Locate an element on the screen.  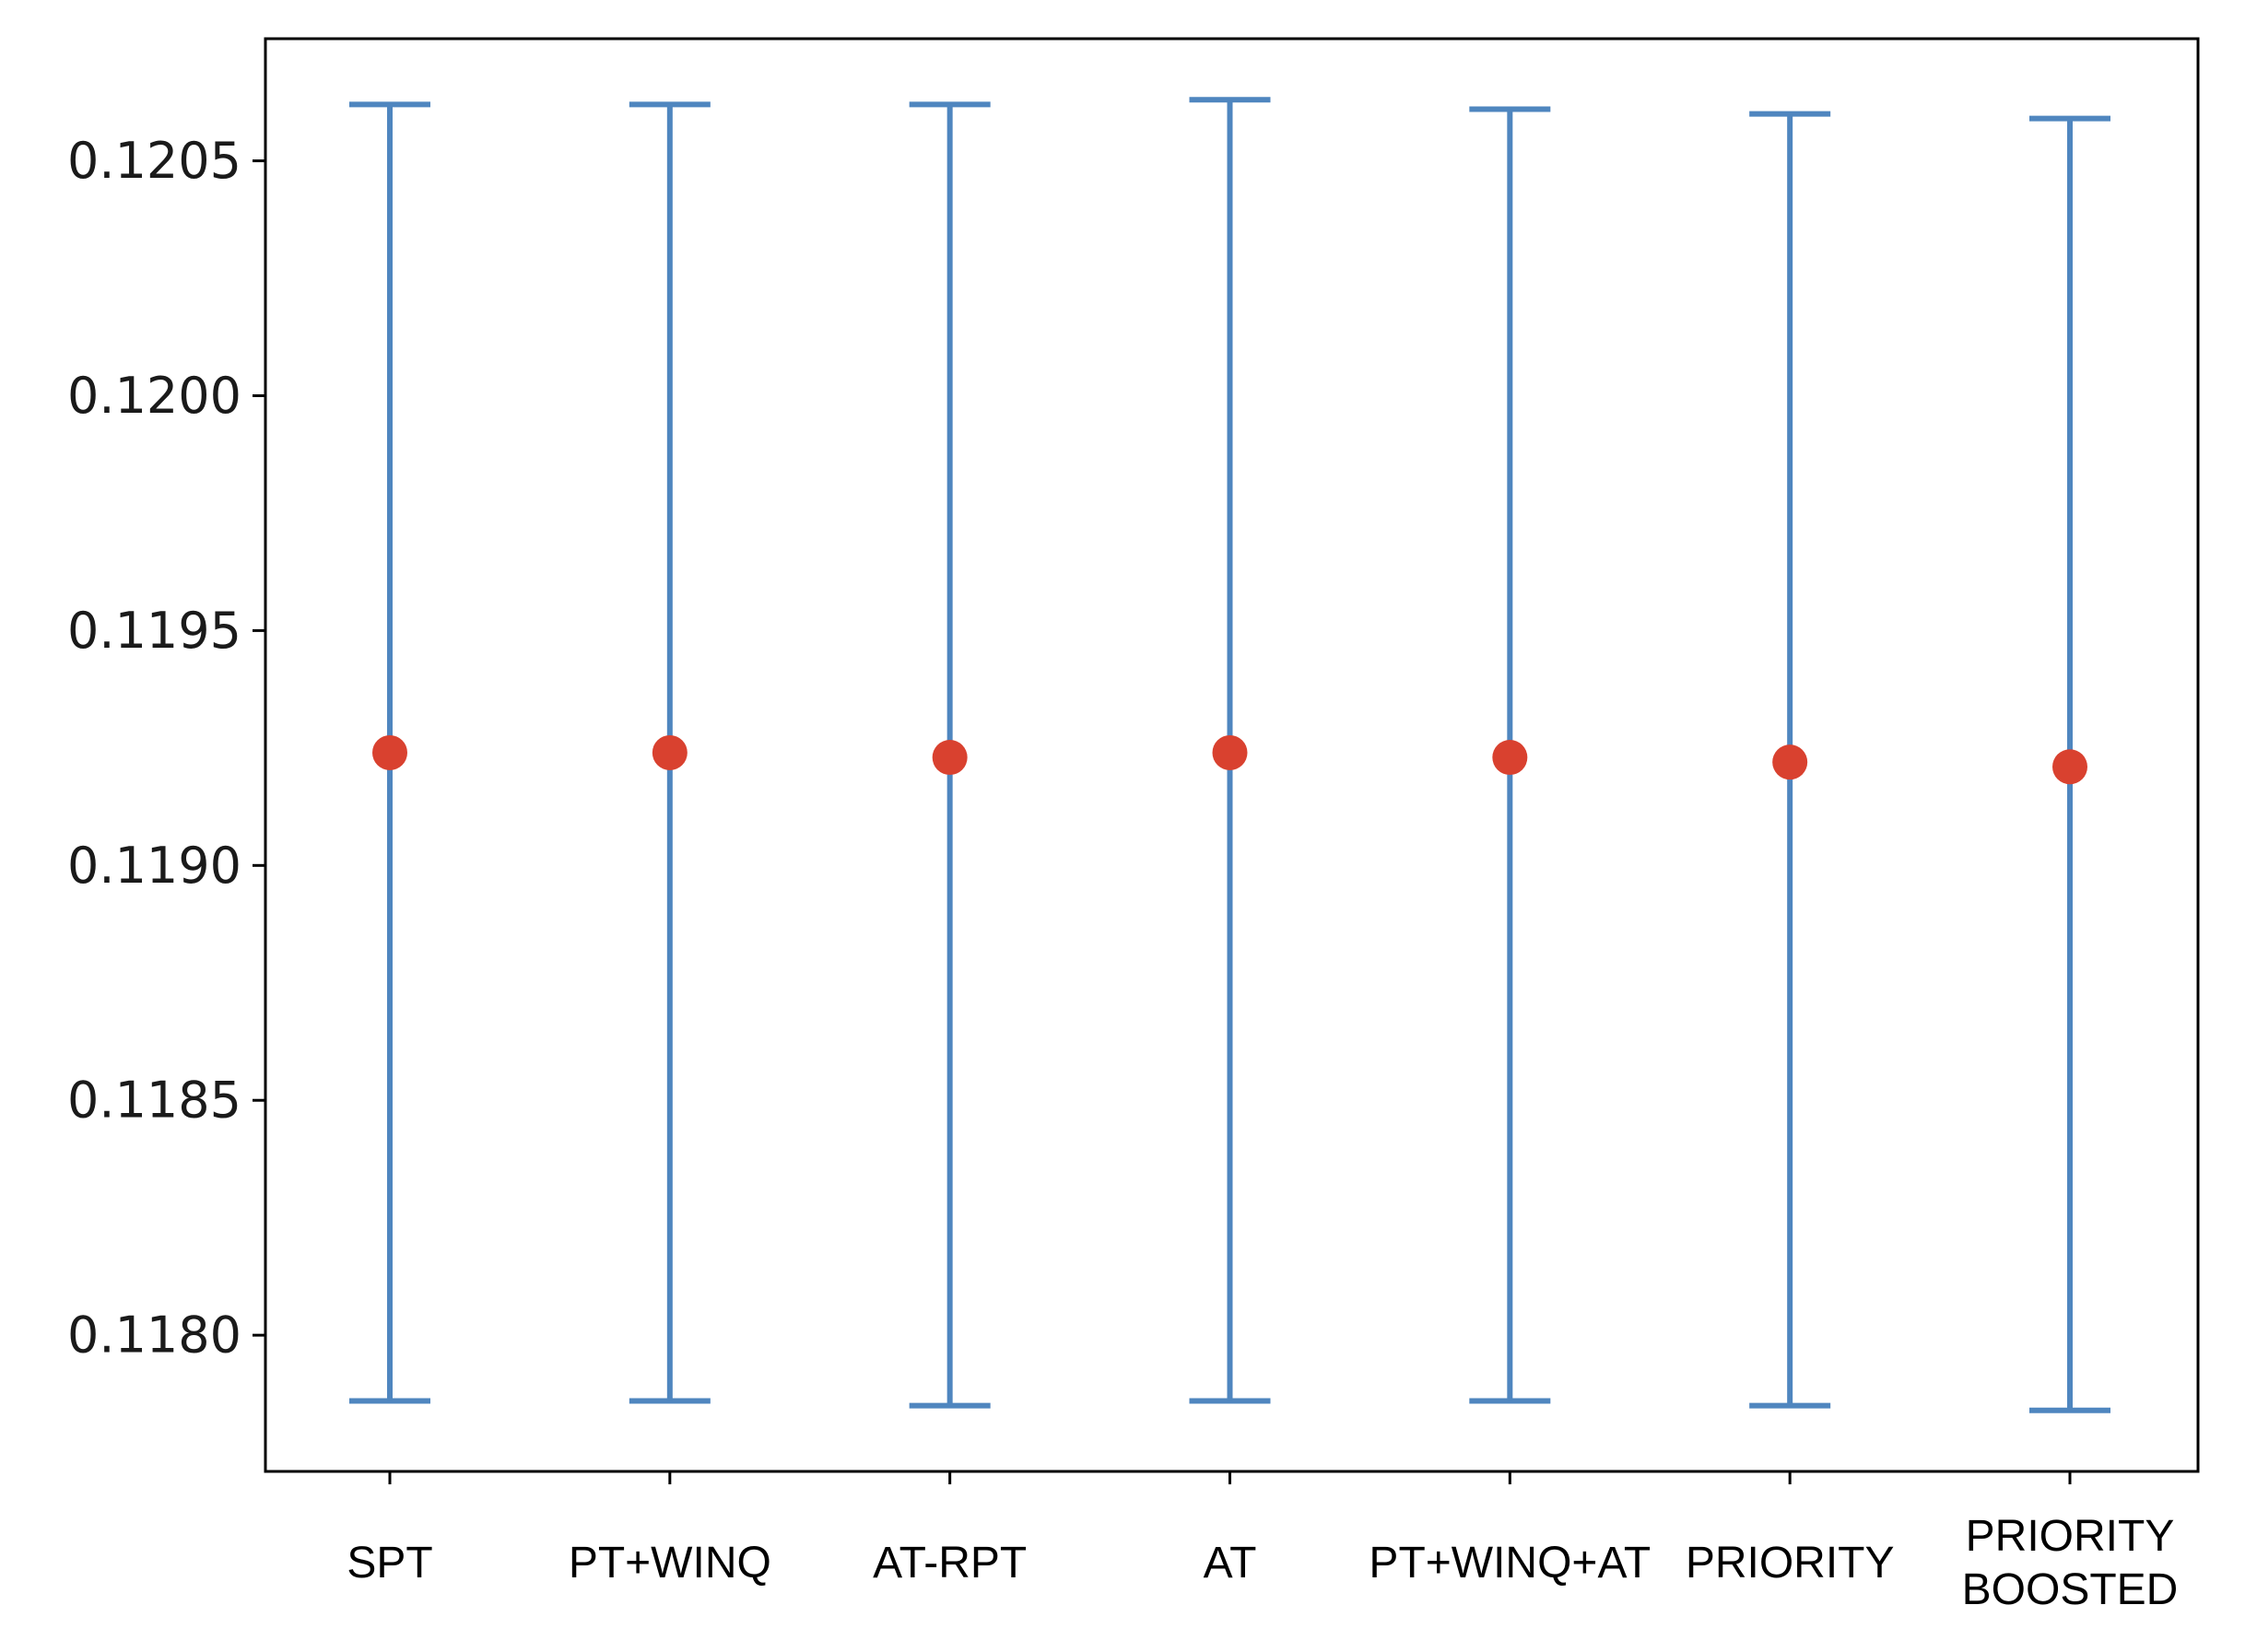
x-tick-label: PRIORITY BOOSTED is located at coordinates (2071, 1563).